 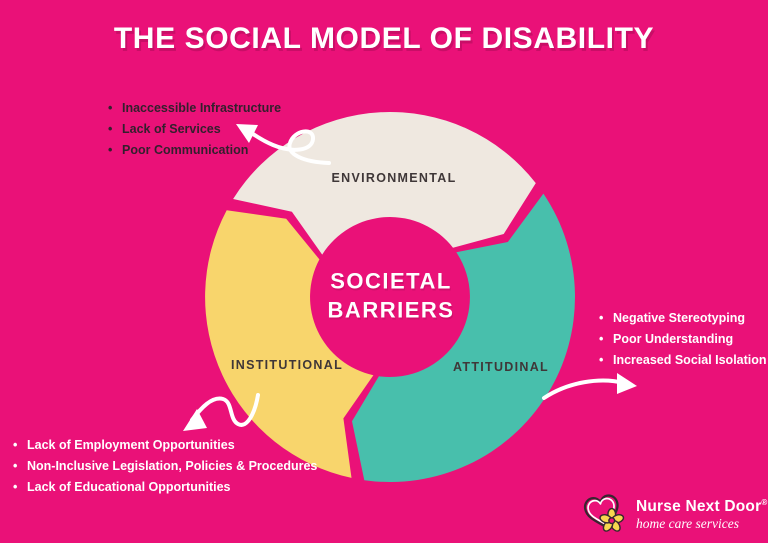 I want to click on flower, so click(x=612, y=519).